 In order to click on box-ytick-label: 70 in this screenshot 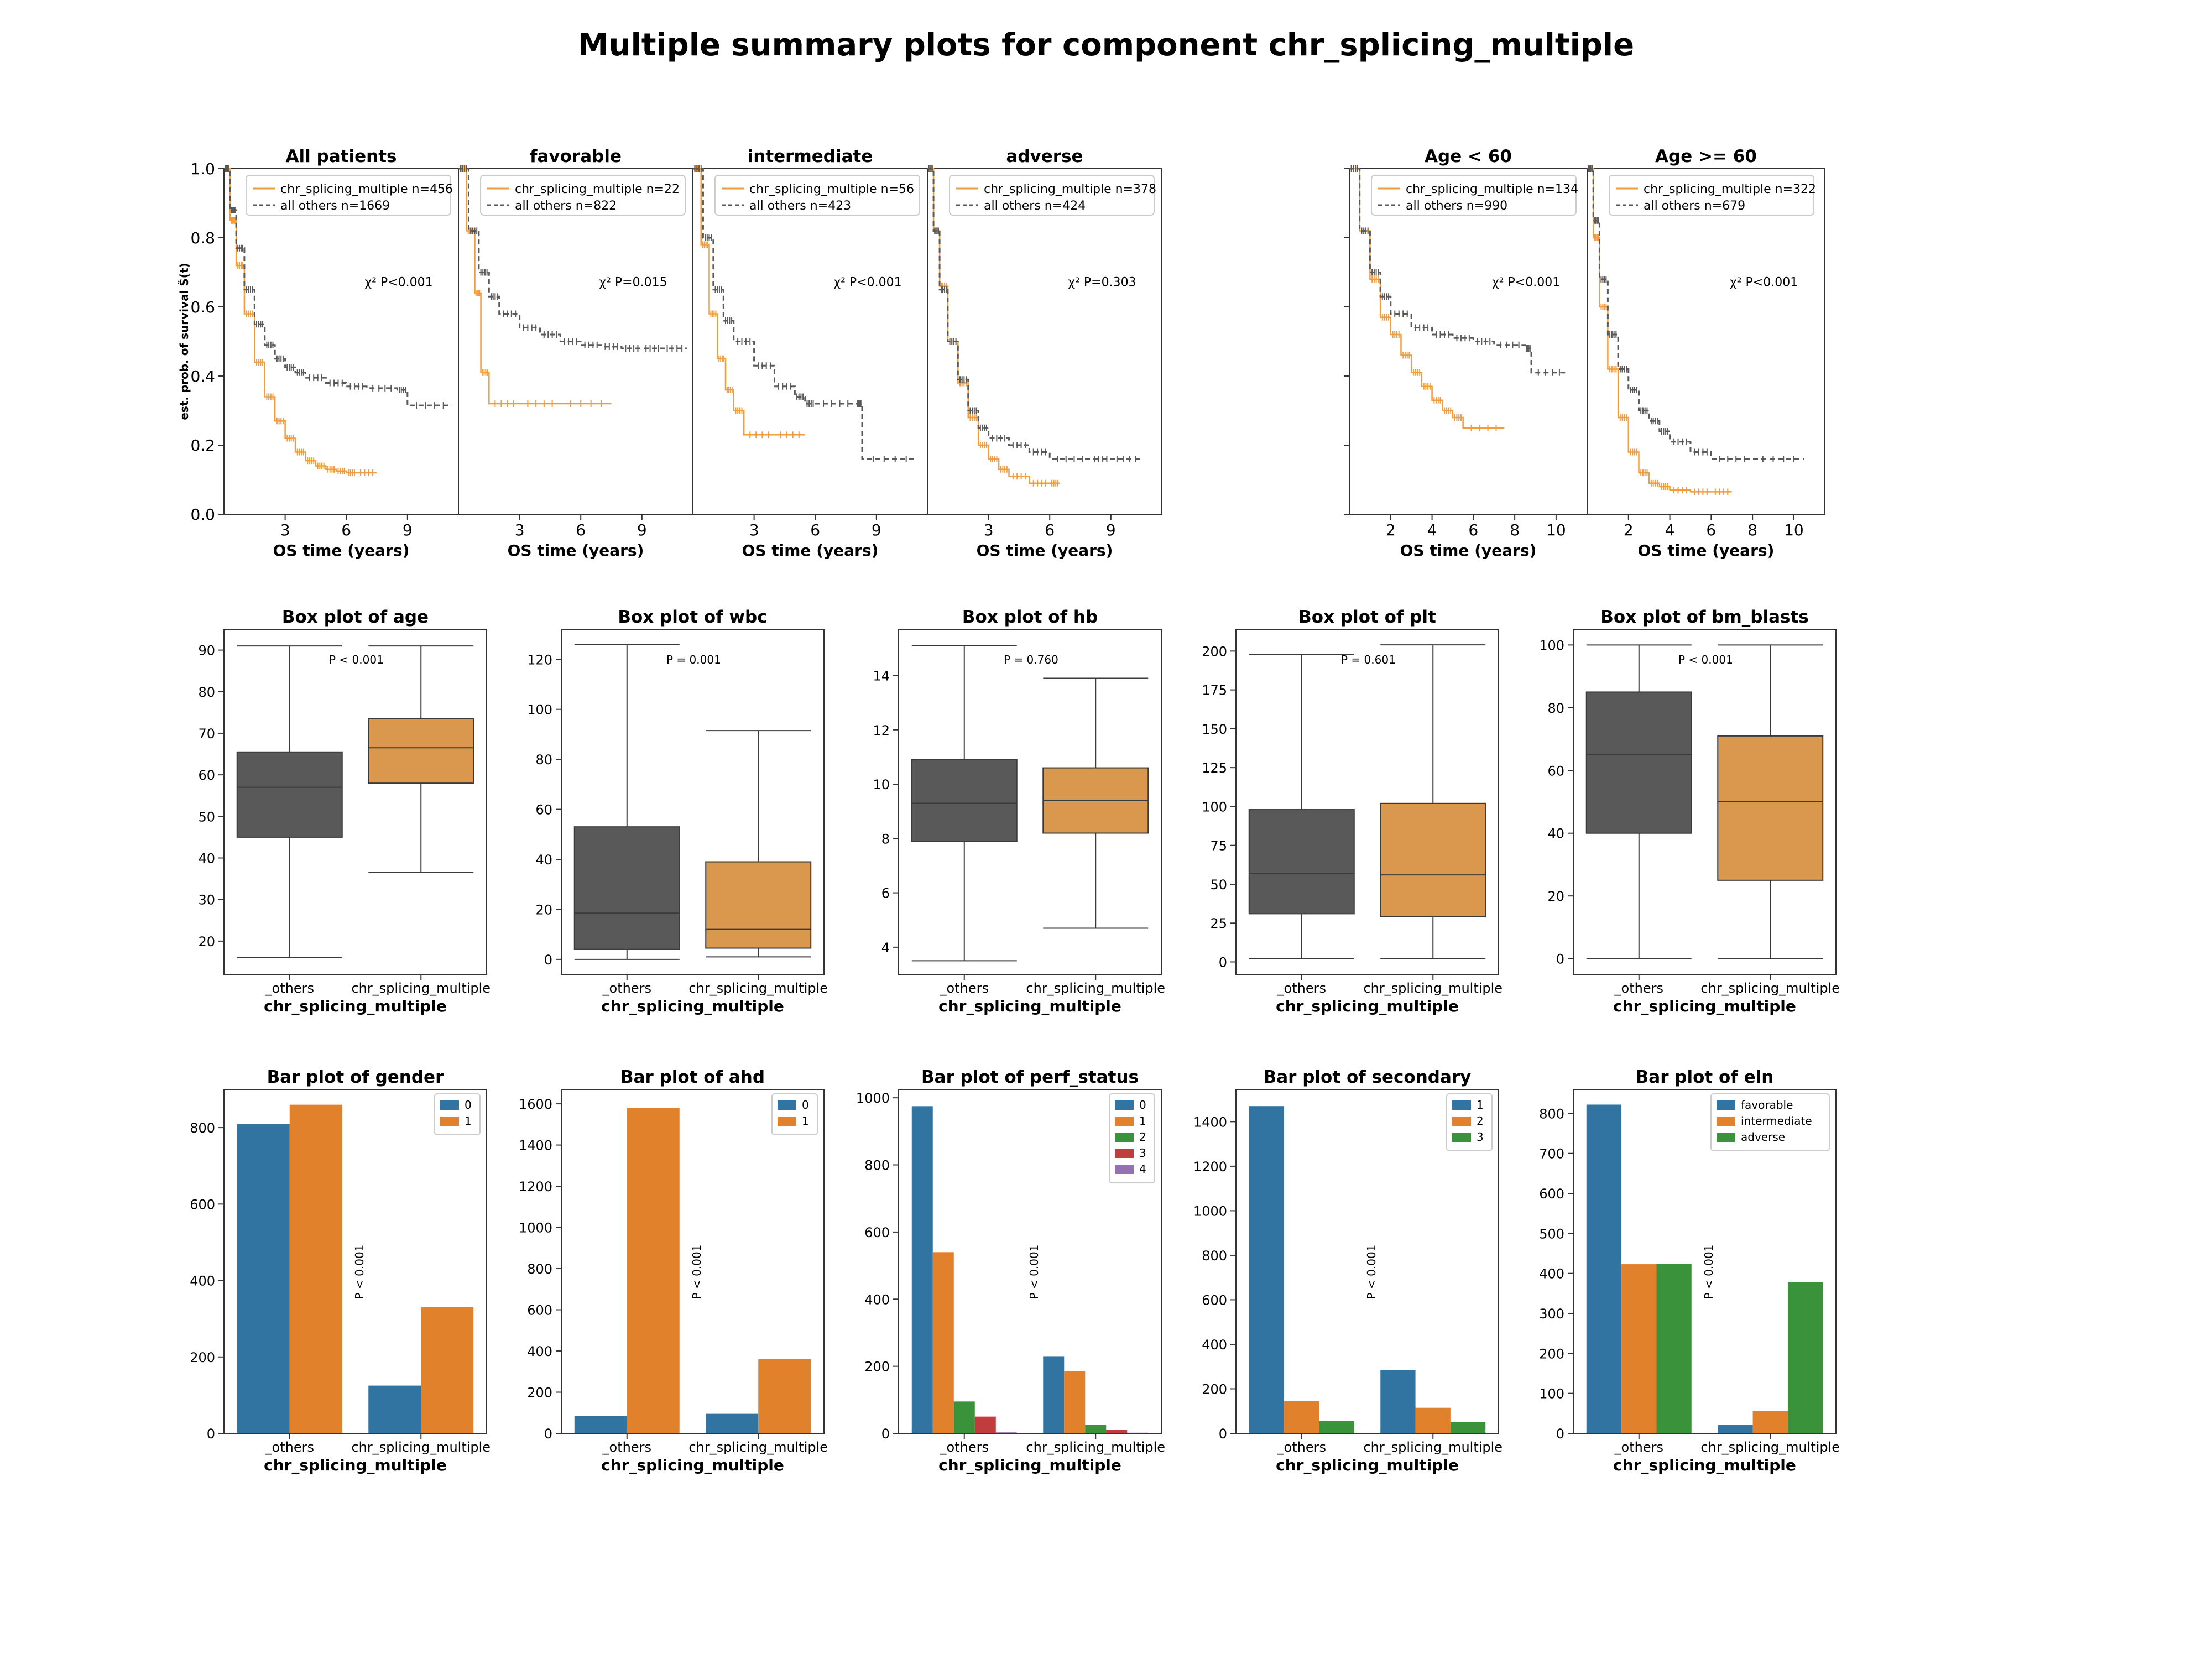, I will do `click(207, 734)`.